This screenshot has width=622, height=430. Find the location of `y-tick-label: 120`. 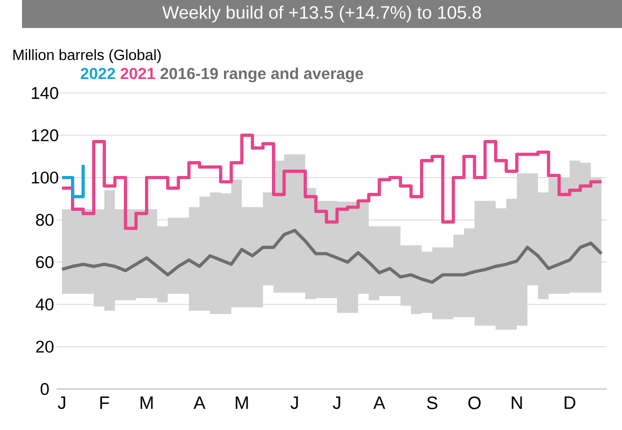

y-tick-label: 120 is located at coordinates (45, 135).